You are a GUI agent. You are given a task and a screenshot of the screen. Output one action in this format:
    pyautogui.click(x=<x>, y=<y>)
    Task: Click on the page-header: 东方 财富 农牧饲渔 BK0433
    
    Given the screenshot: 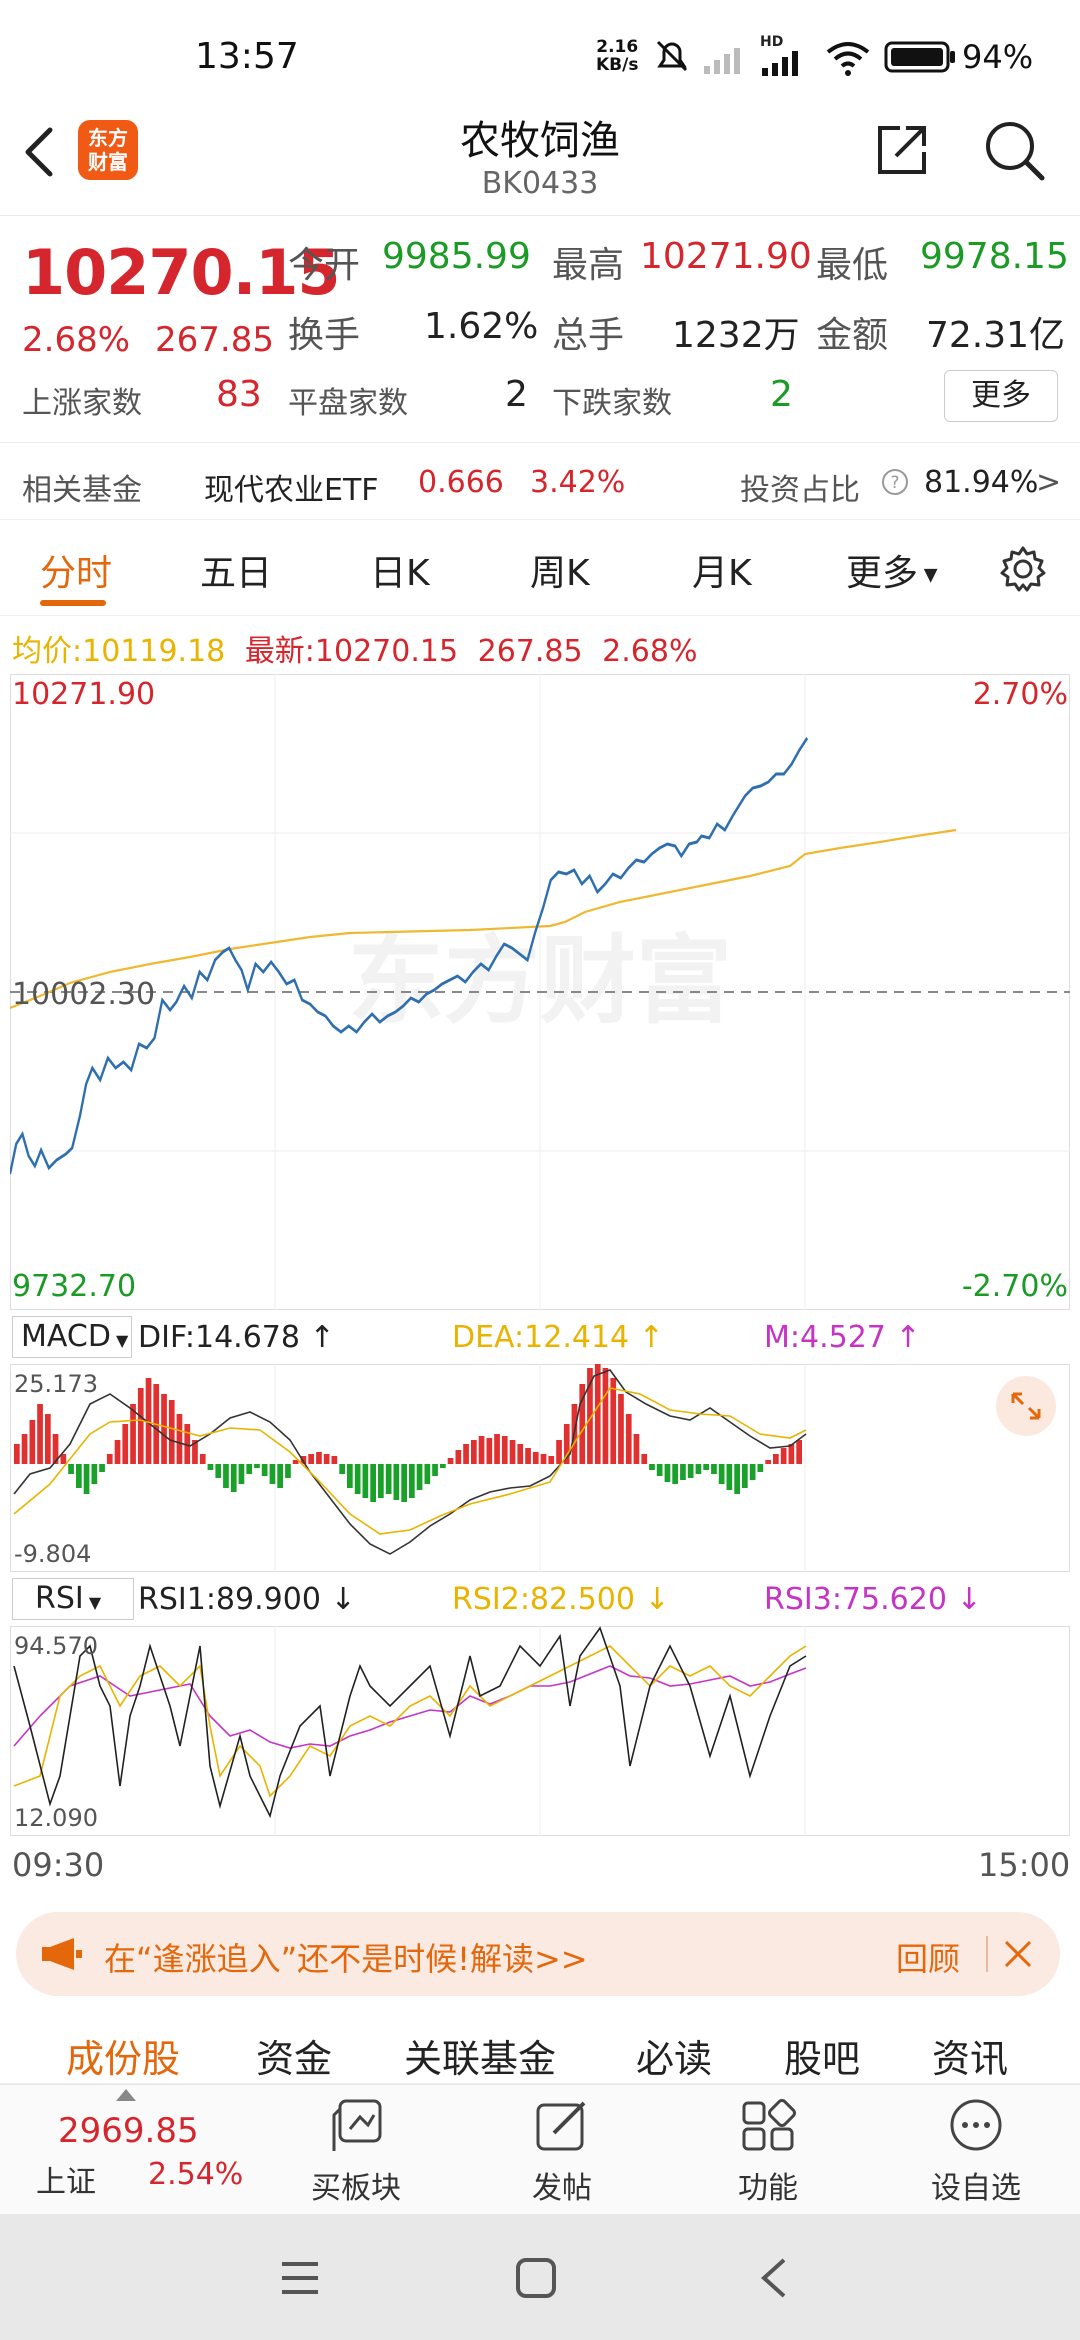 What is the action you would take?
    pyautogui.click(x=540, y=158)
    